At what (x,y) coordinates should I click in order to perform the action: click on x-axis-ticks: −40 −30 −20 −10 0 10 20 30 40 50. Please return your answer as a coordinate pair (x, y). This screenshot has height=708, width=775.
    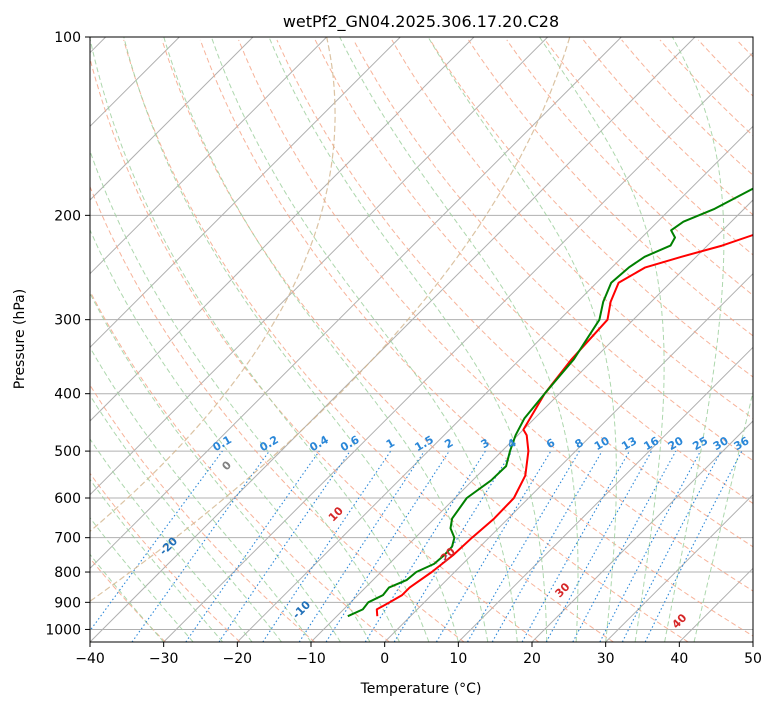
    Looking at the image, I should click on (418, 654).